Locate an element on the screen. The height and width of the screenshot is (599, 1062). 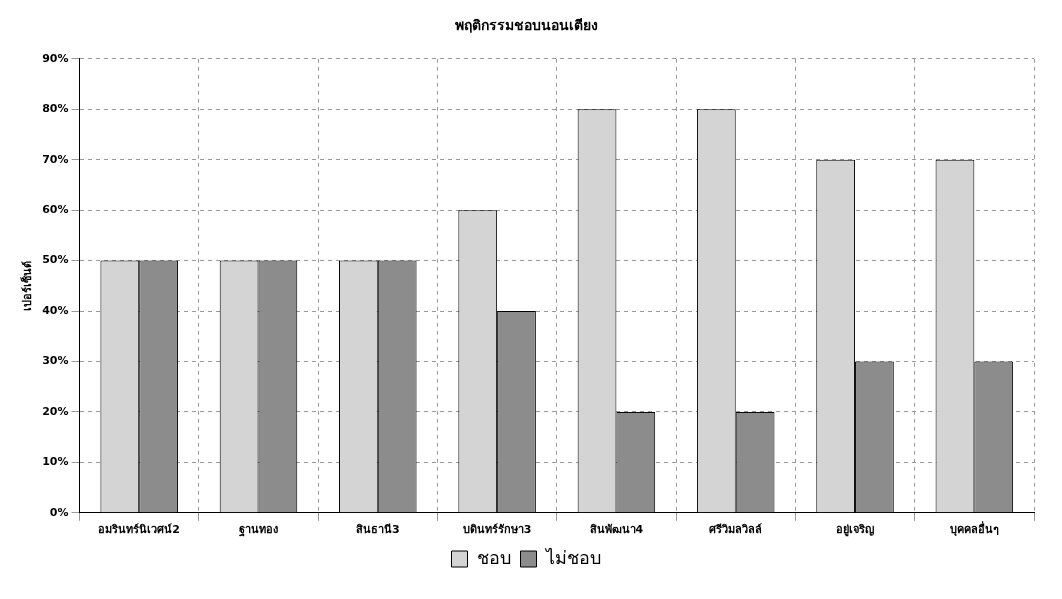
x-tick-label: ศรีวิมลวิลล์ is located at coordinates (736, 530).